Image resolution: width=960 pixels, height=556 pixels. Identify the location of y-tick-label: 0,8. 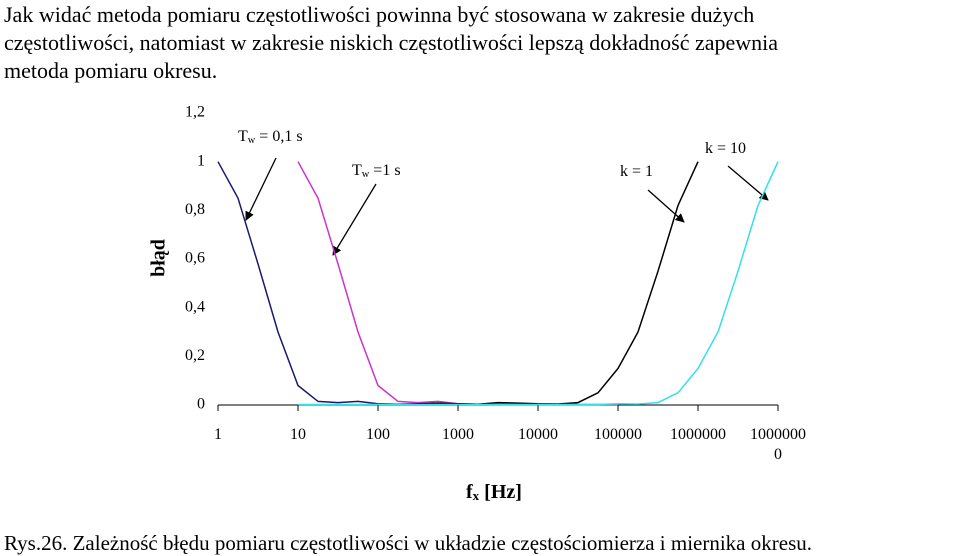
(195, 209).